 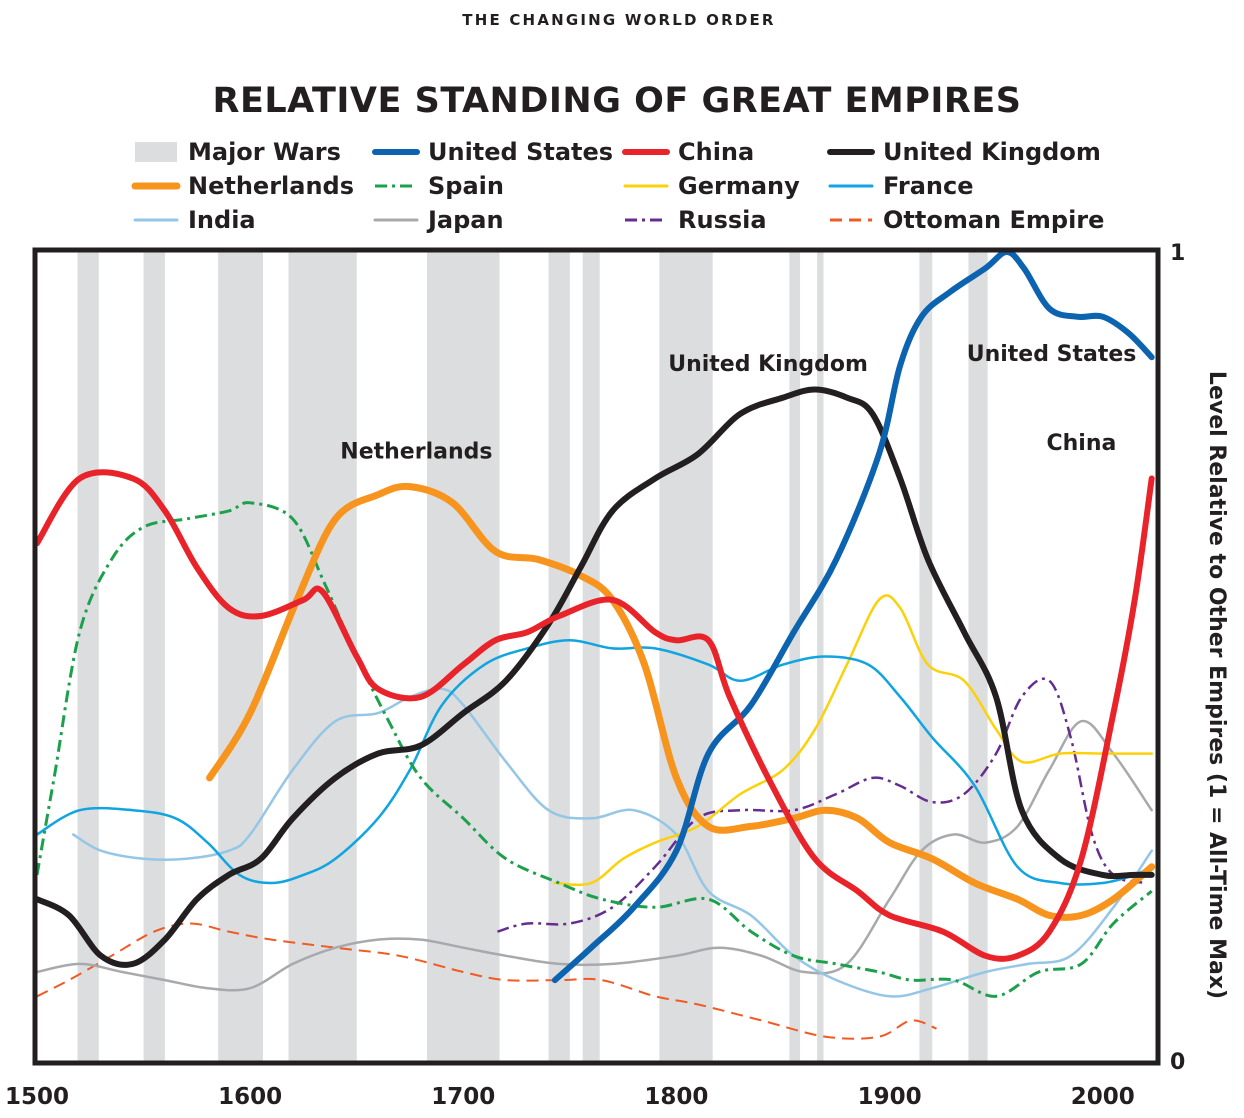 I want to click on legend-item-netherlands: Netherlands, so click(x=242, y=186).